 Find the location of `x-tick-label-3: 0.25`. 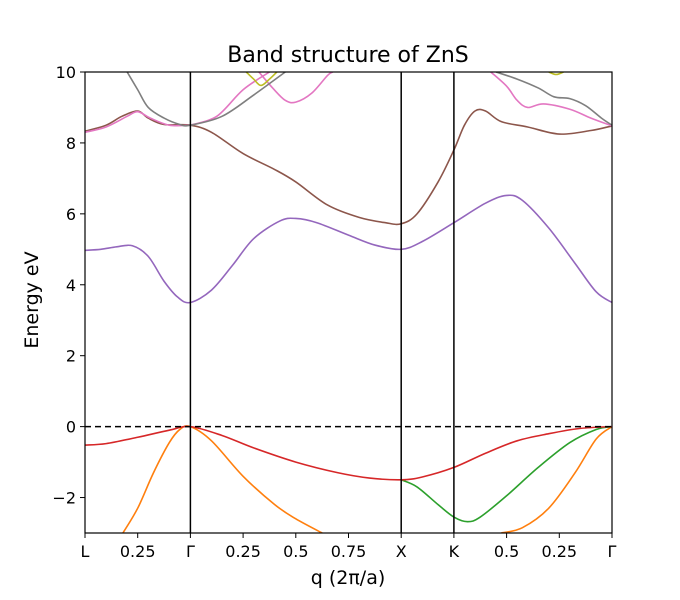

x-tick-label-3: 0.25 is located at coordinates (243, 551).